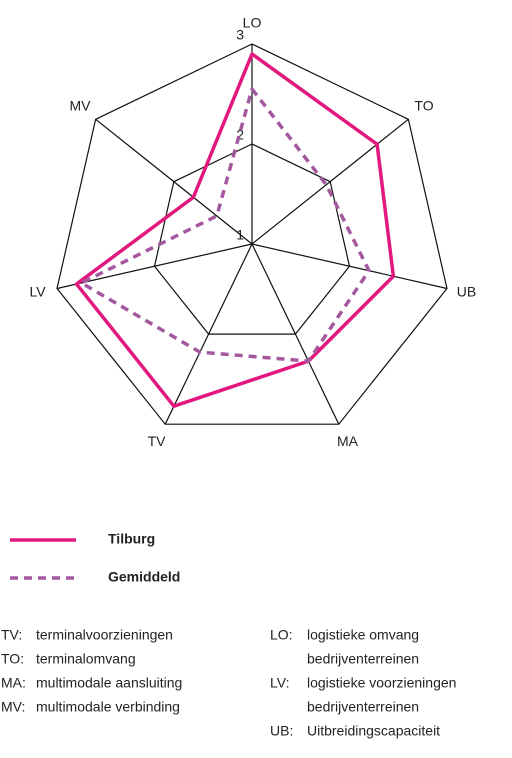 This screenshot has height=758, width=512. What do you see at coordinates (11, 635) in the screenshot?
I see `glossary-abbr: TV:` at bounding box center [11, 635].